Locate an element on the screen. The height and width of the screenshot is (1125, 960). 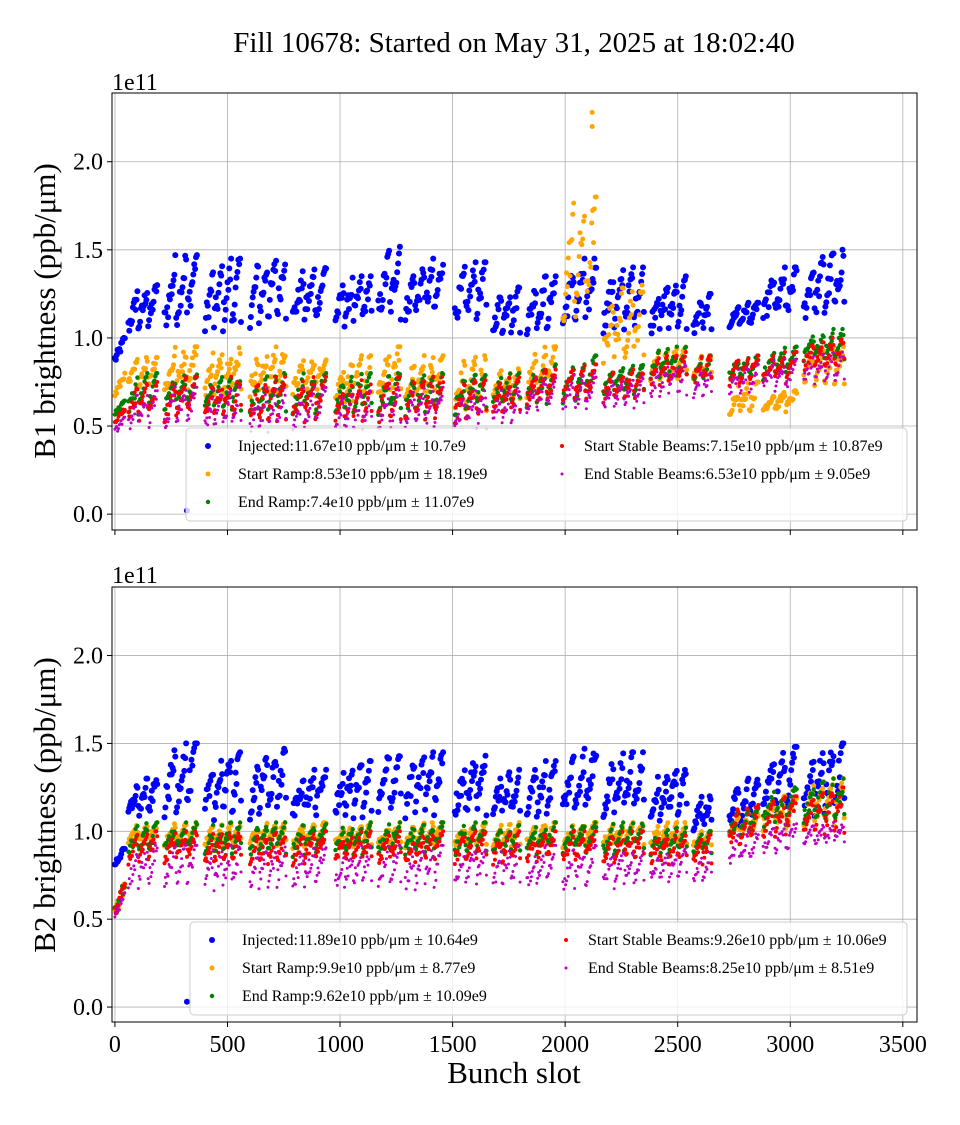
x-tick-label: 2500 is located at coordinates (678, 1045).